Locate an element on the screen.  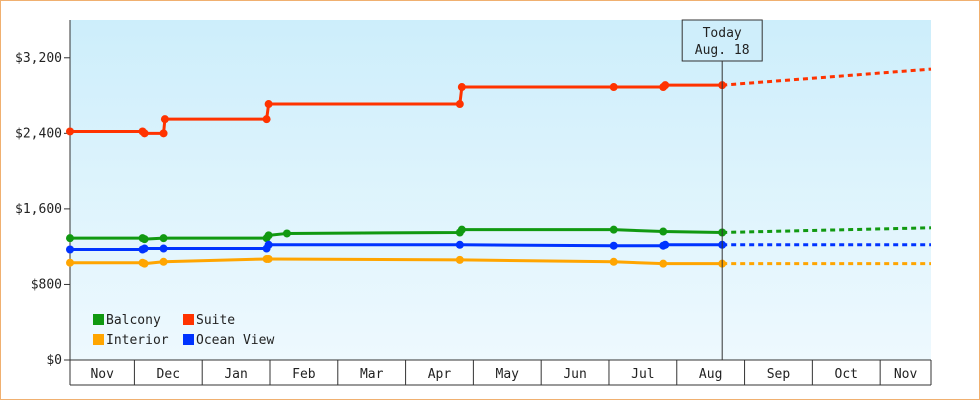
today-box is located at coordinates (722, 40).